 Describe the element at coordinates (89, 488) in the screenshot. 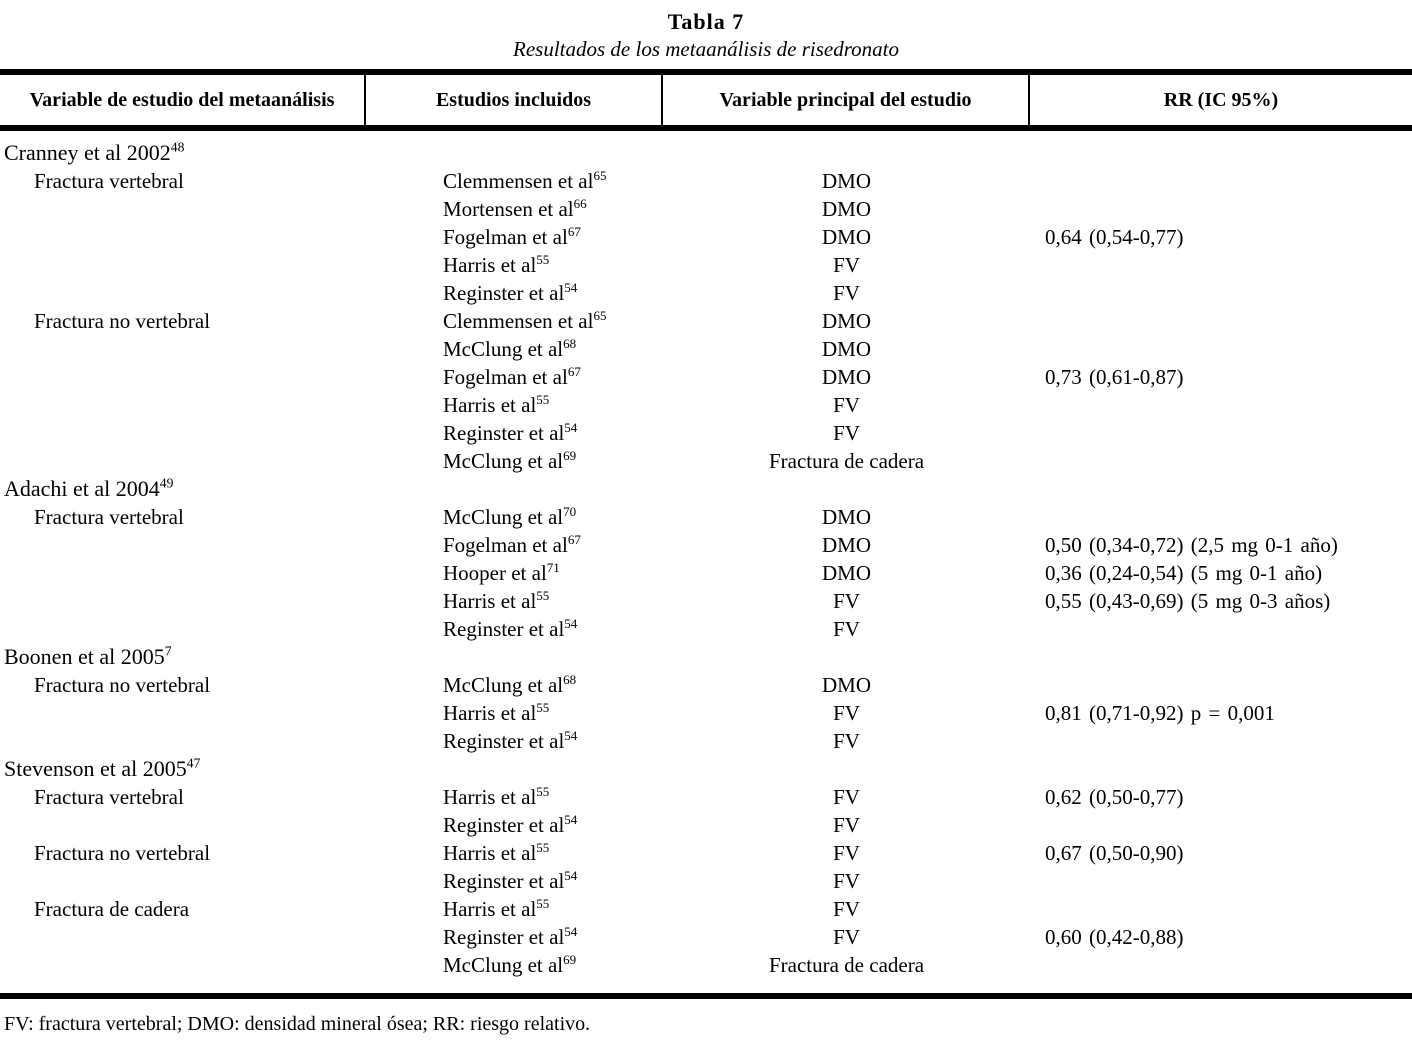

I see `meta-variable-cell: Adachi et al 200449` at that location.